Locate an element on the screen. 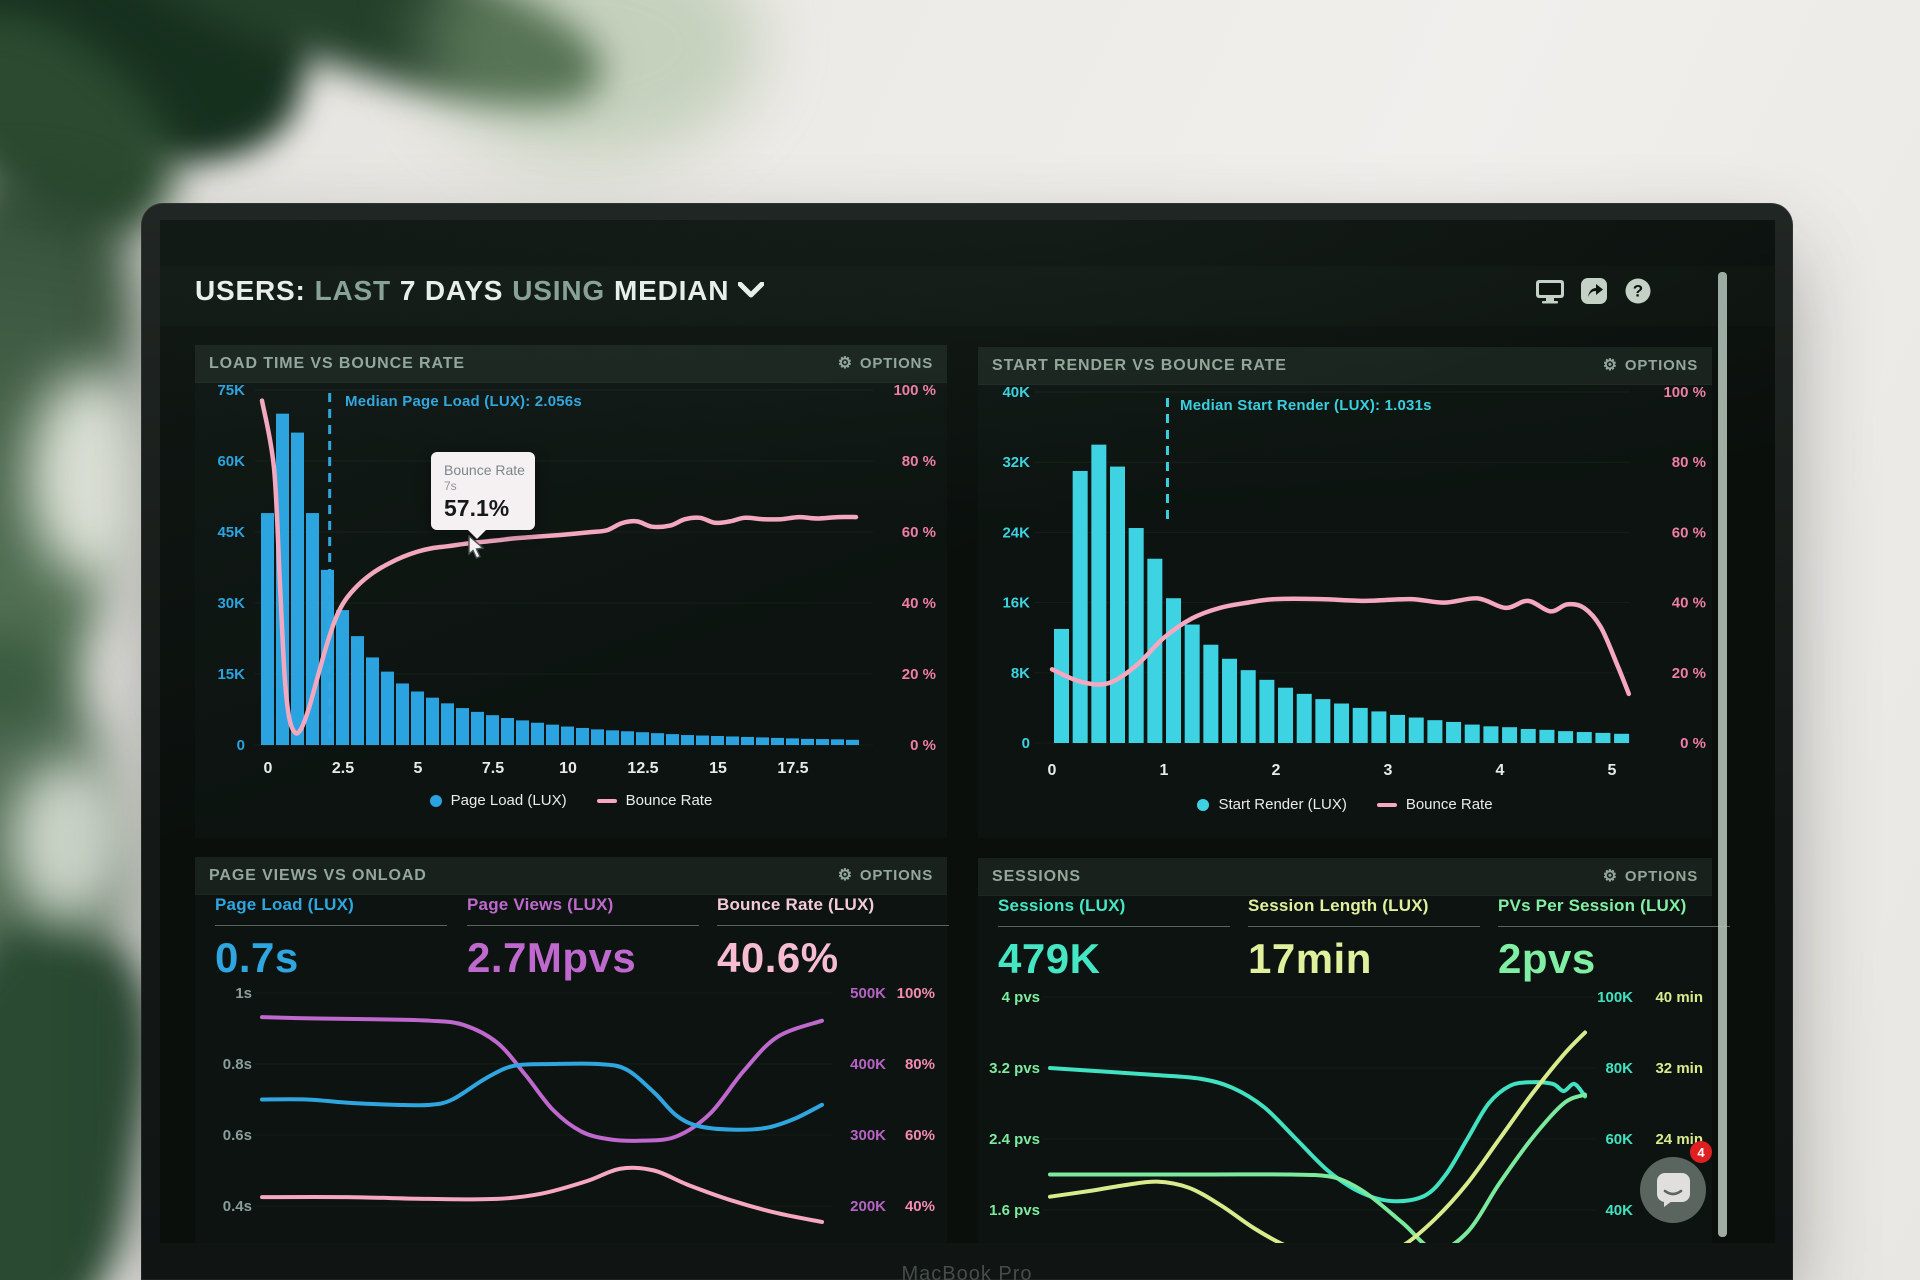 This screenshot has width=1920, height=1280. share-icon is located at coordinates (1594, 291).